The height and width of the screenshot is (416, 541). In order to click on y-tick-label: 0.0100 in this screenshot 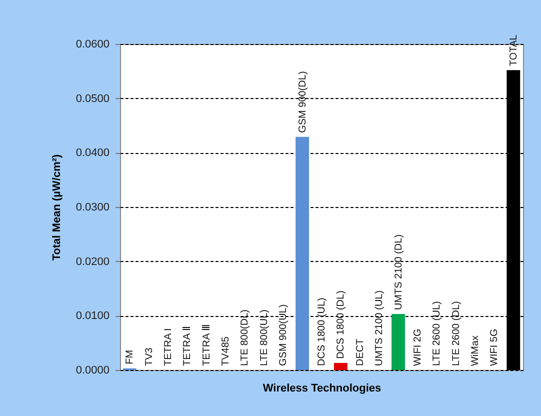, I will do `click(93, 316)`.